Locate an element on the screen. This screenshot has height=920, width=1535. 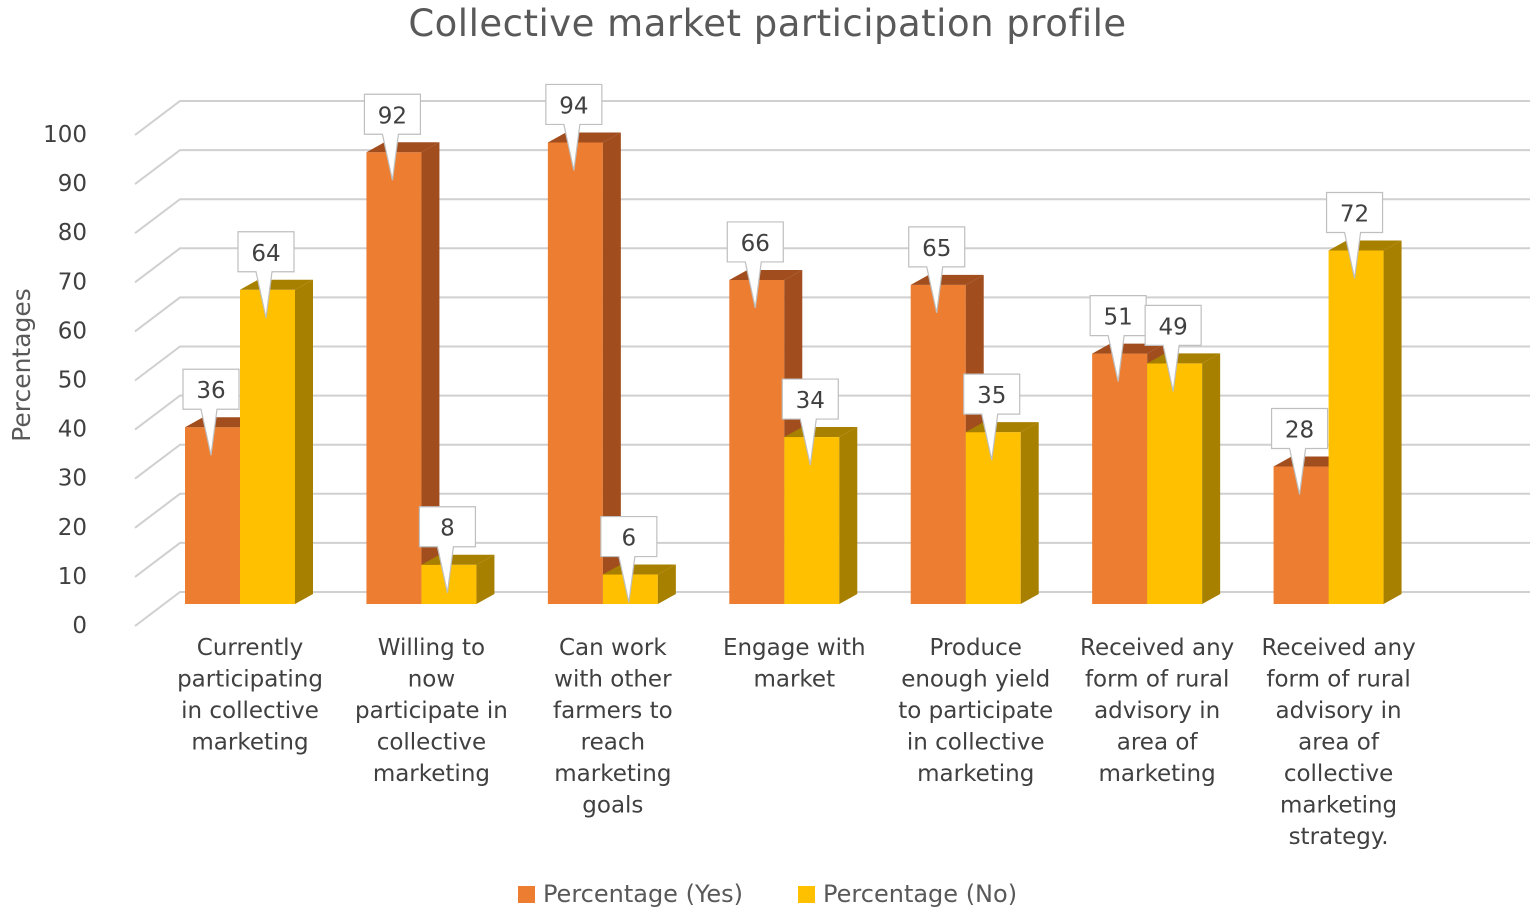
data-label-text: 49 is located at coordinates (1173, 327).